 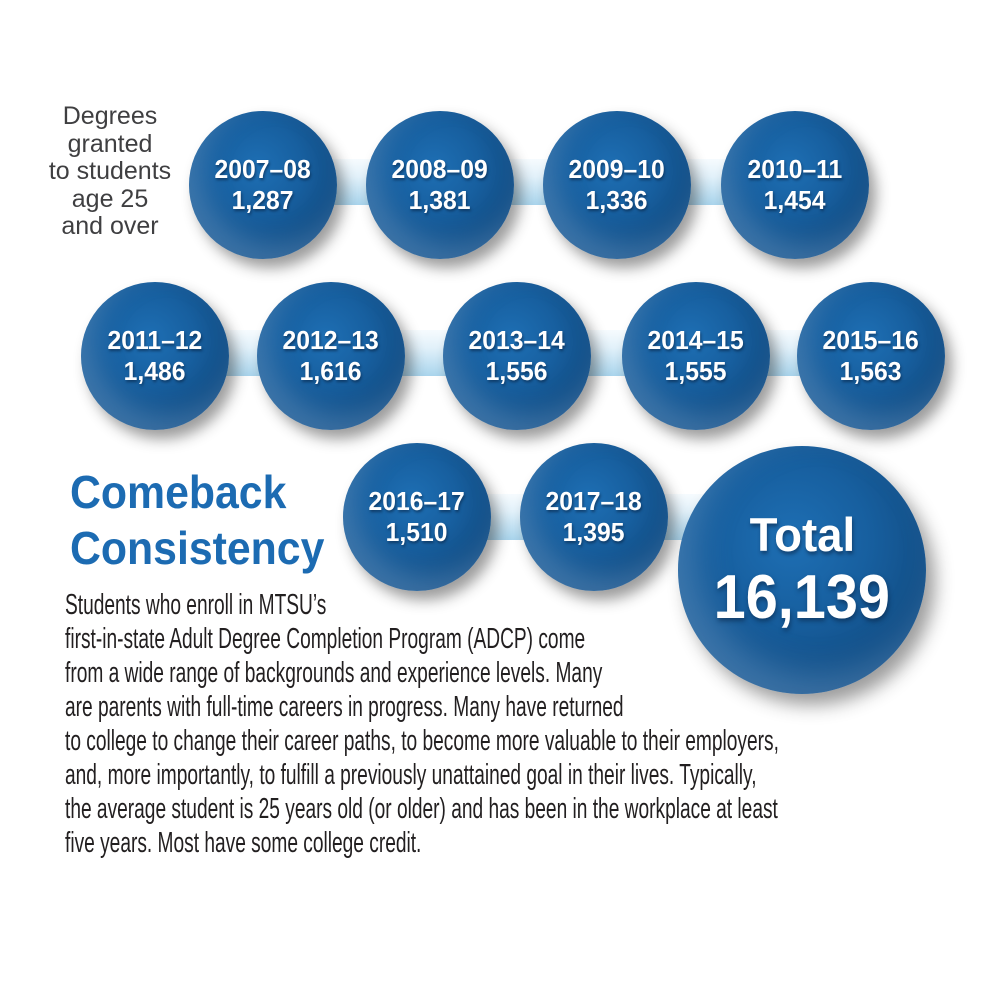 I want to click on bubble-year: 2013–14, so click(x=517, y=340).